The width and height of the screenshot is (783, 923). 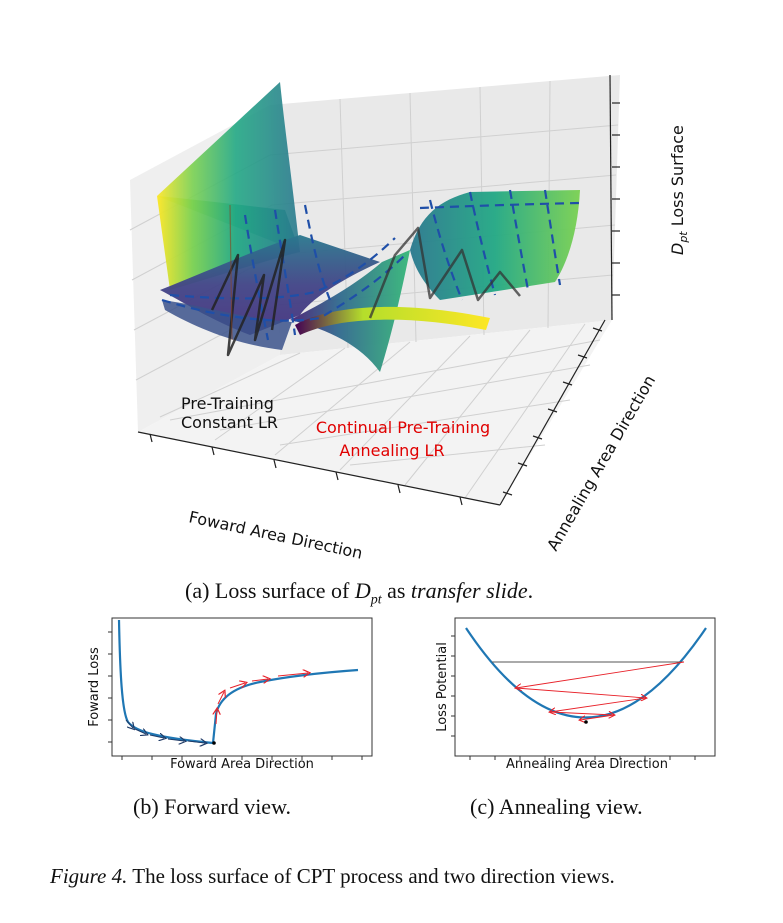 I want to click on annealing-xlabel: Annealing Area Direction, so click(x=587, y=764).